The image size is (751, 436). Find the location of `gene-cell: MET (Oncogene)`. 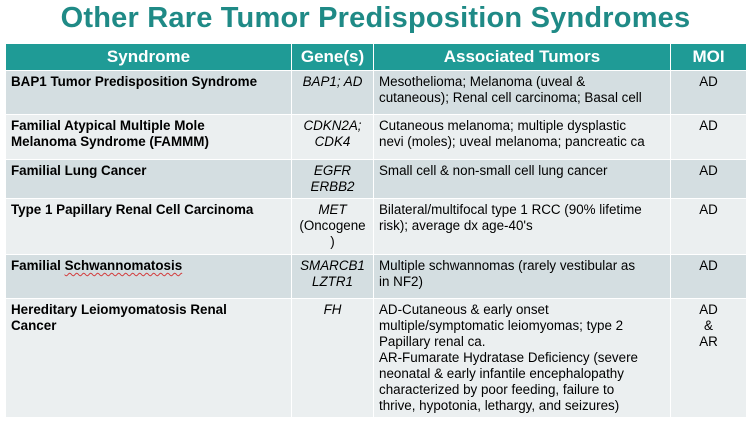

gene-cell: MET (Oncogene) is located at coordinates (332, 226).